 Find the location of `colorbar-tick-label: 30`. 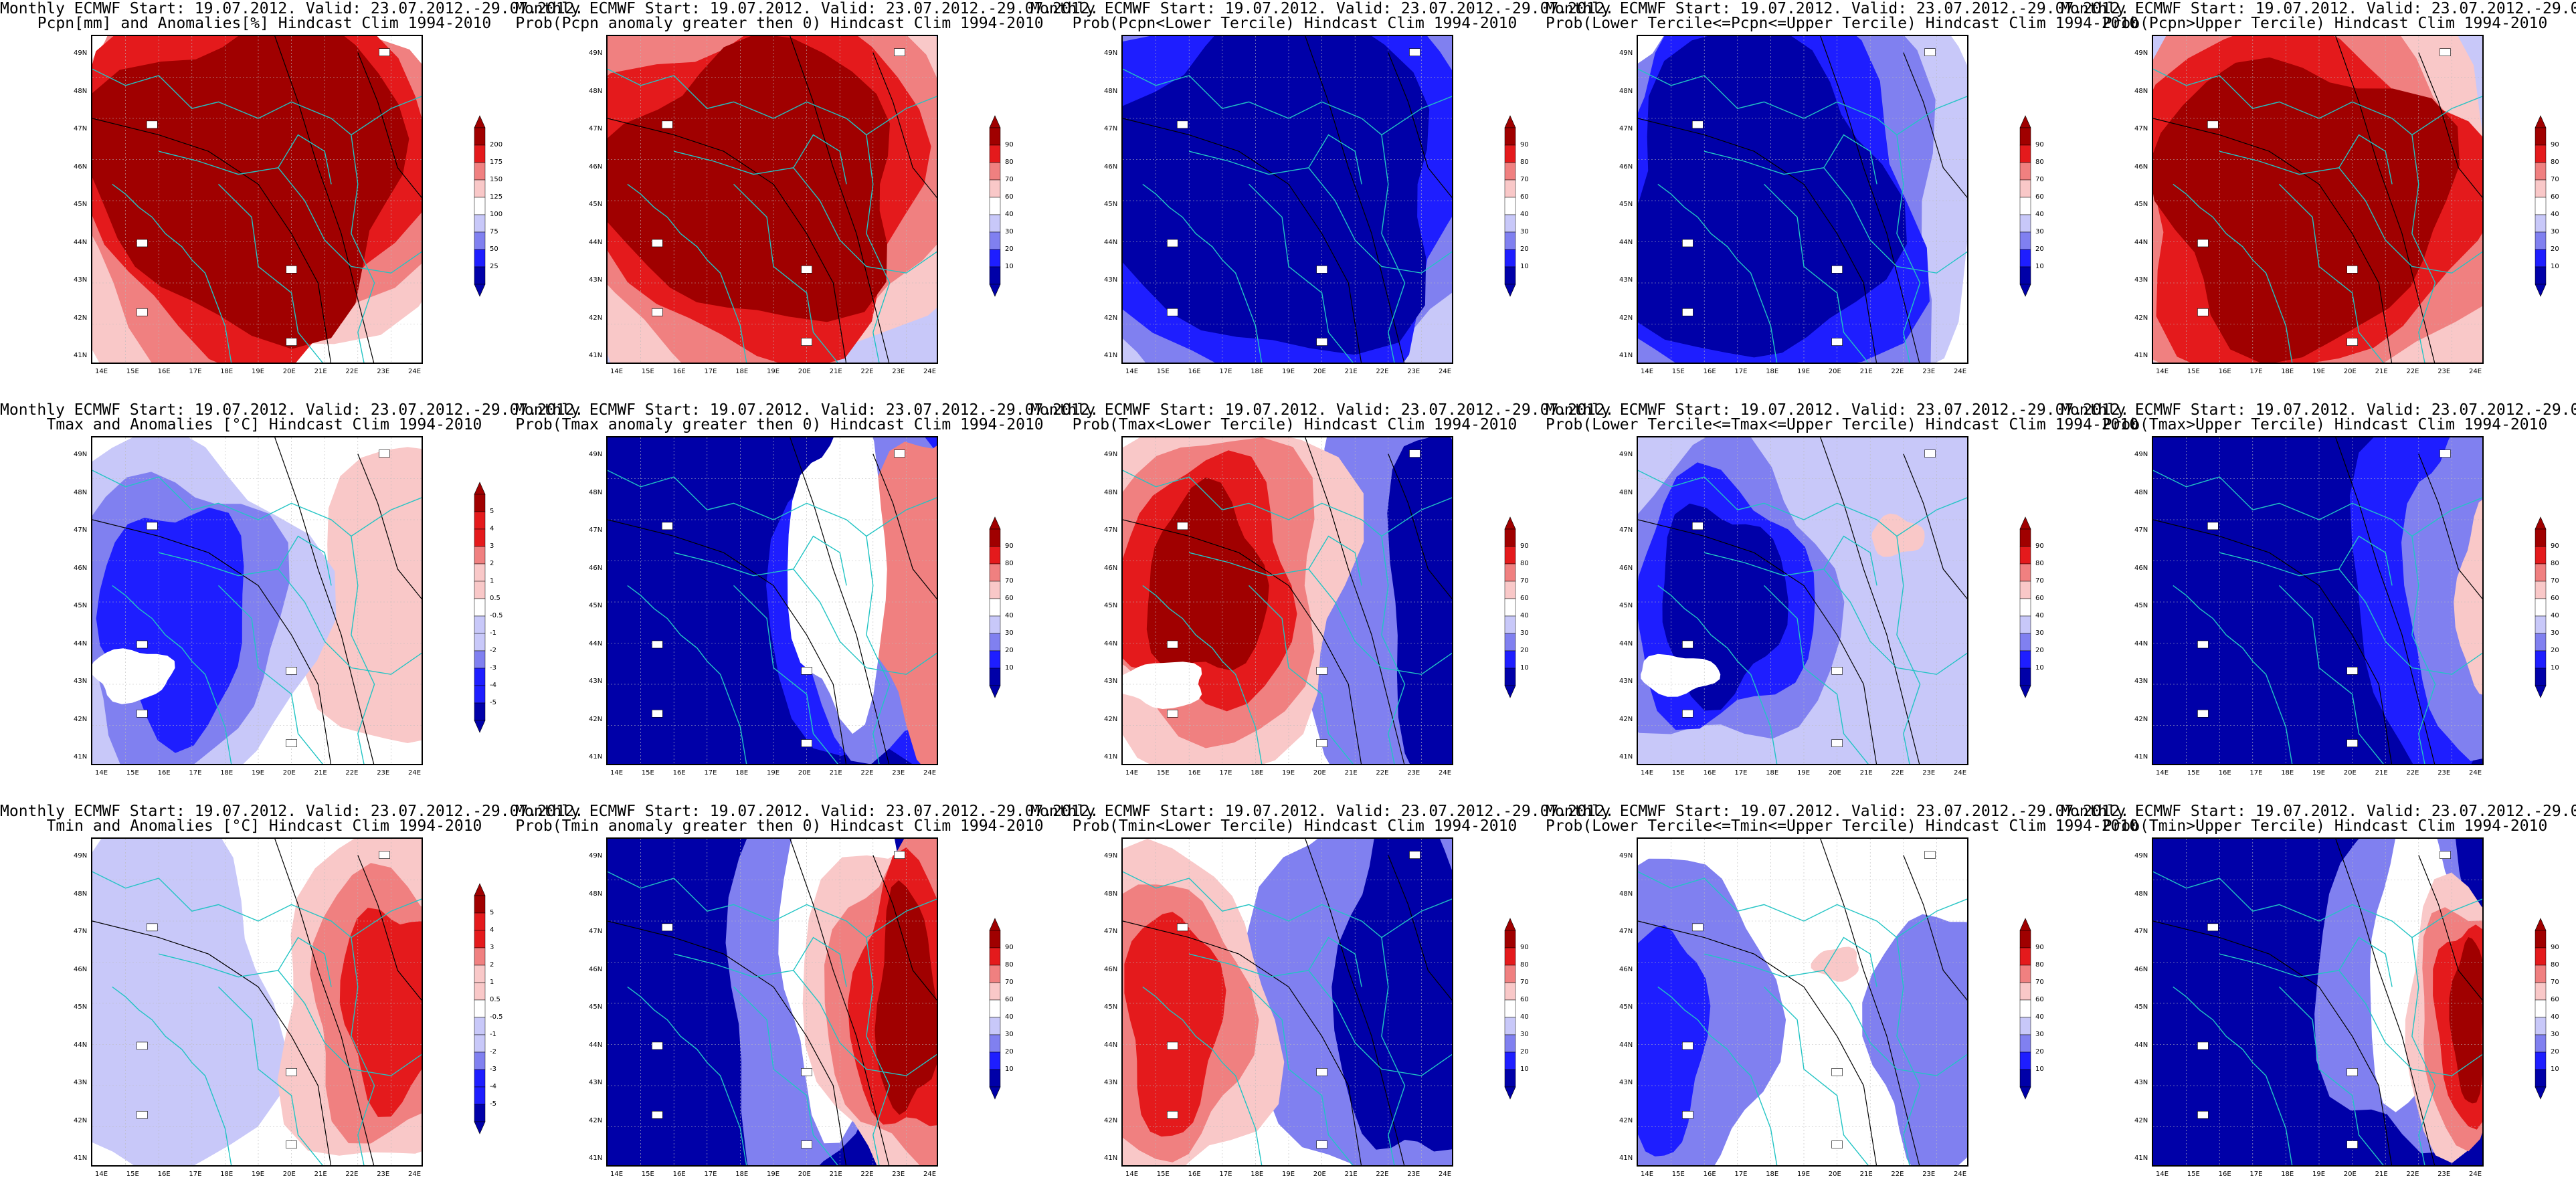

colorbar-tick-label: 30 is located at coordinates (1009, 231).